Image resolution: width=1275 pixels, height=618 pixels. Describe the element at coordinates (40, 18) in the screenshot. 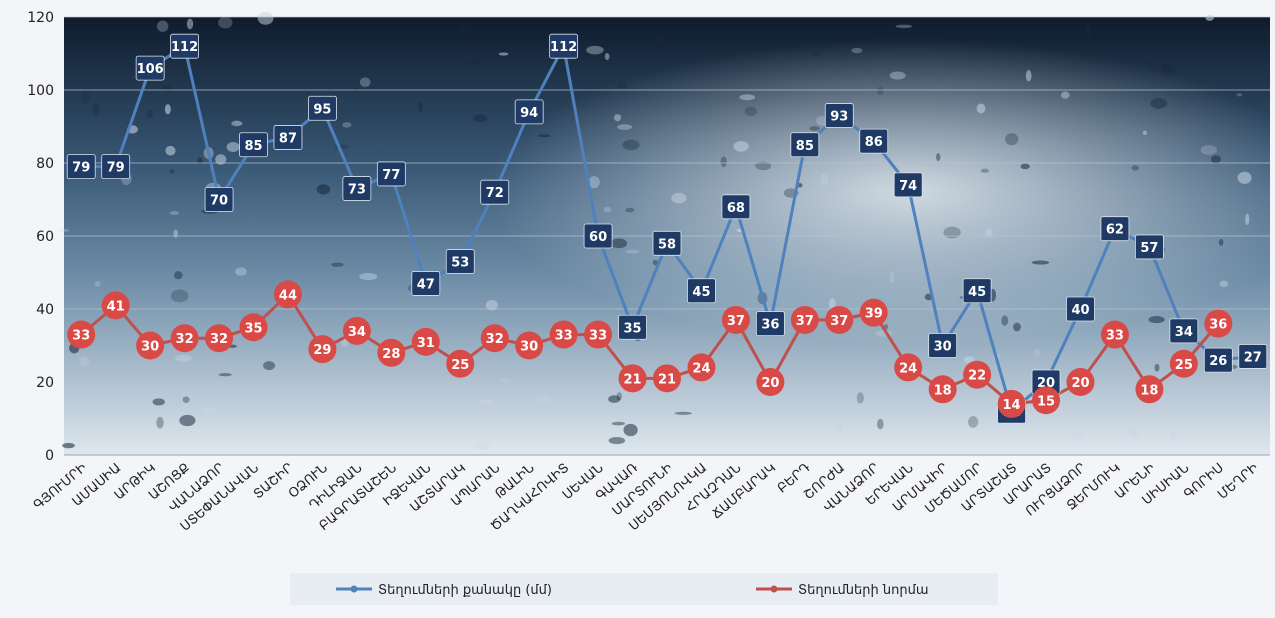

I see `y-tick-label: 120` at that location.